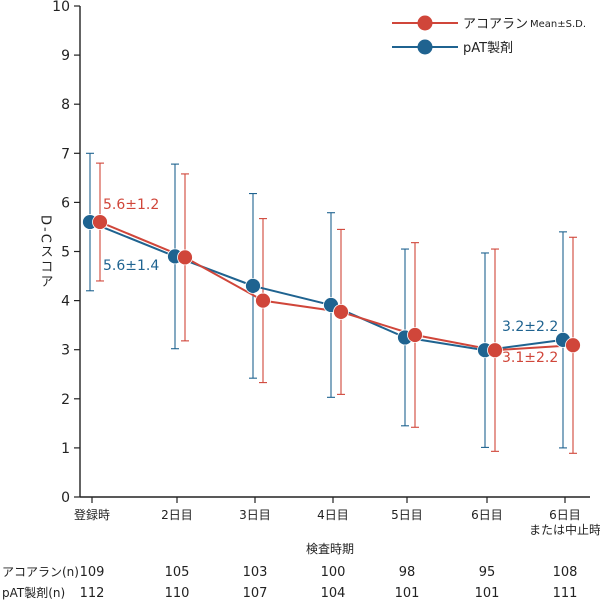 This screenshot has height=602, width=600. What do you see at coordinates (255, 572) in the screenshot?
I see `n-table-cell: 103` at bounding box center [255, 572].